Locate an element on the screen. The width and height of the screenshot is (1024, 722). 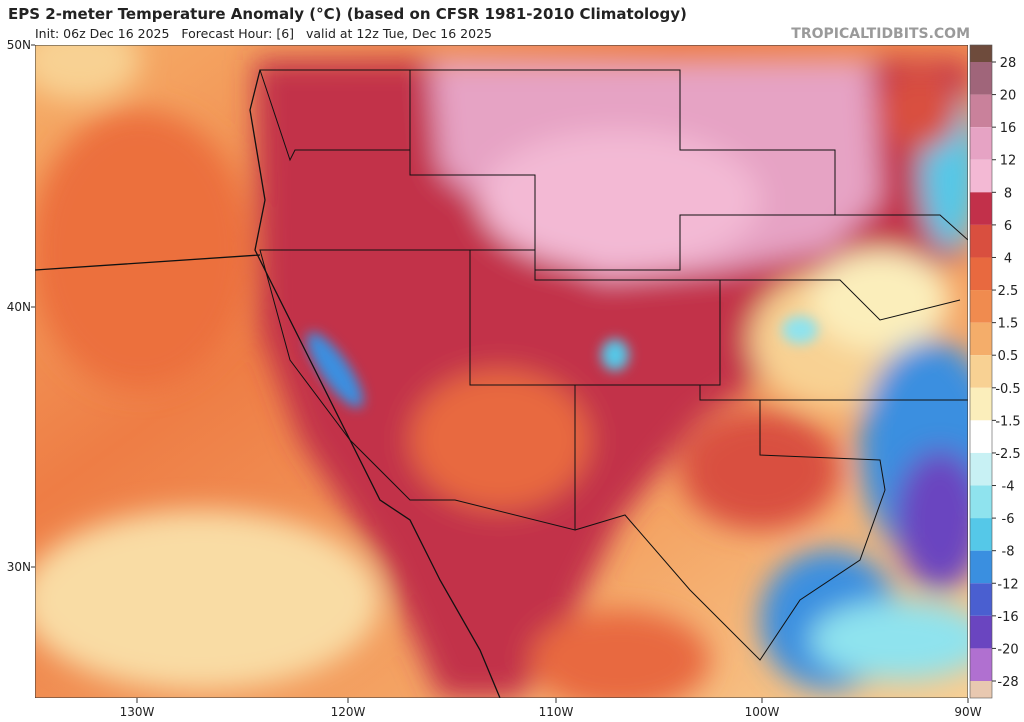
colorbar-label: 1.5 is located at coordinates (1008, 324).